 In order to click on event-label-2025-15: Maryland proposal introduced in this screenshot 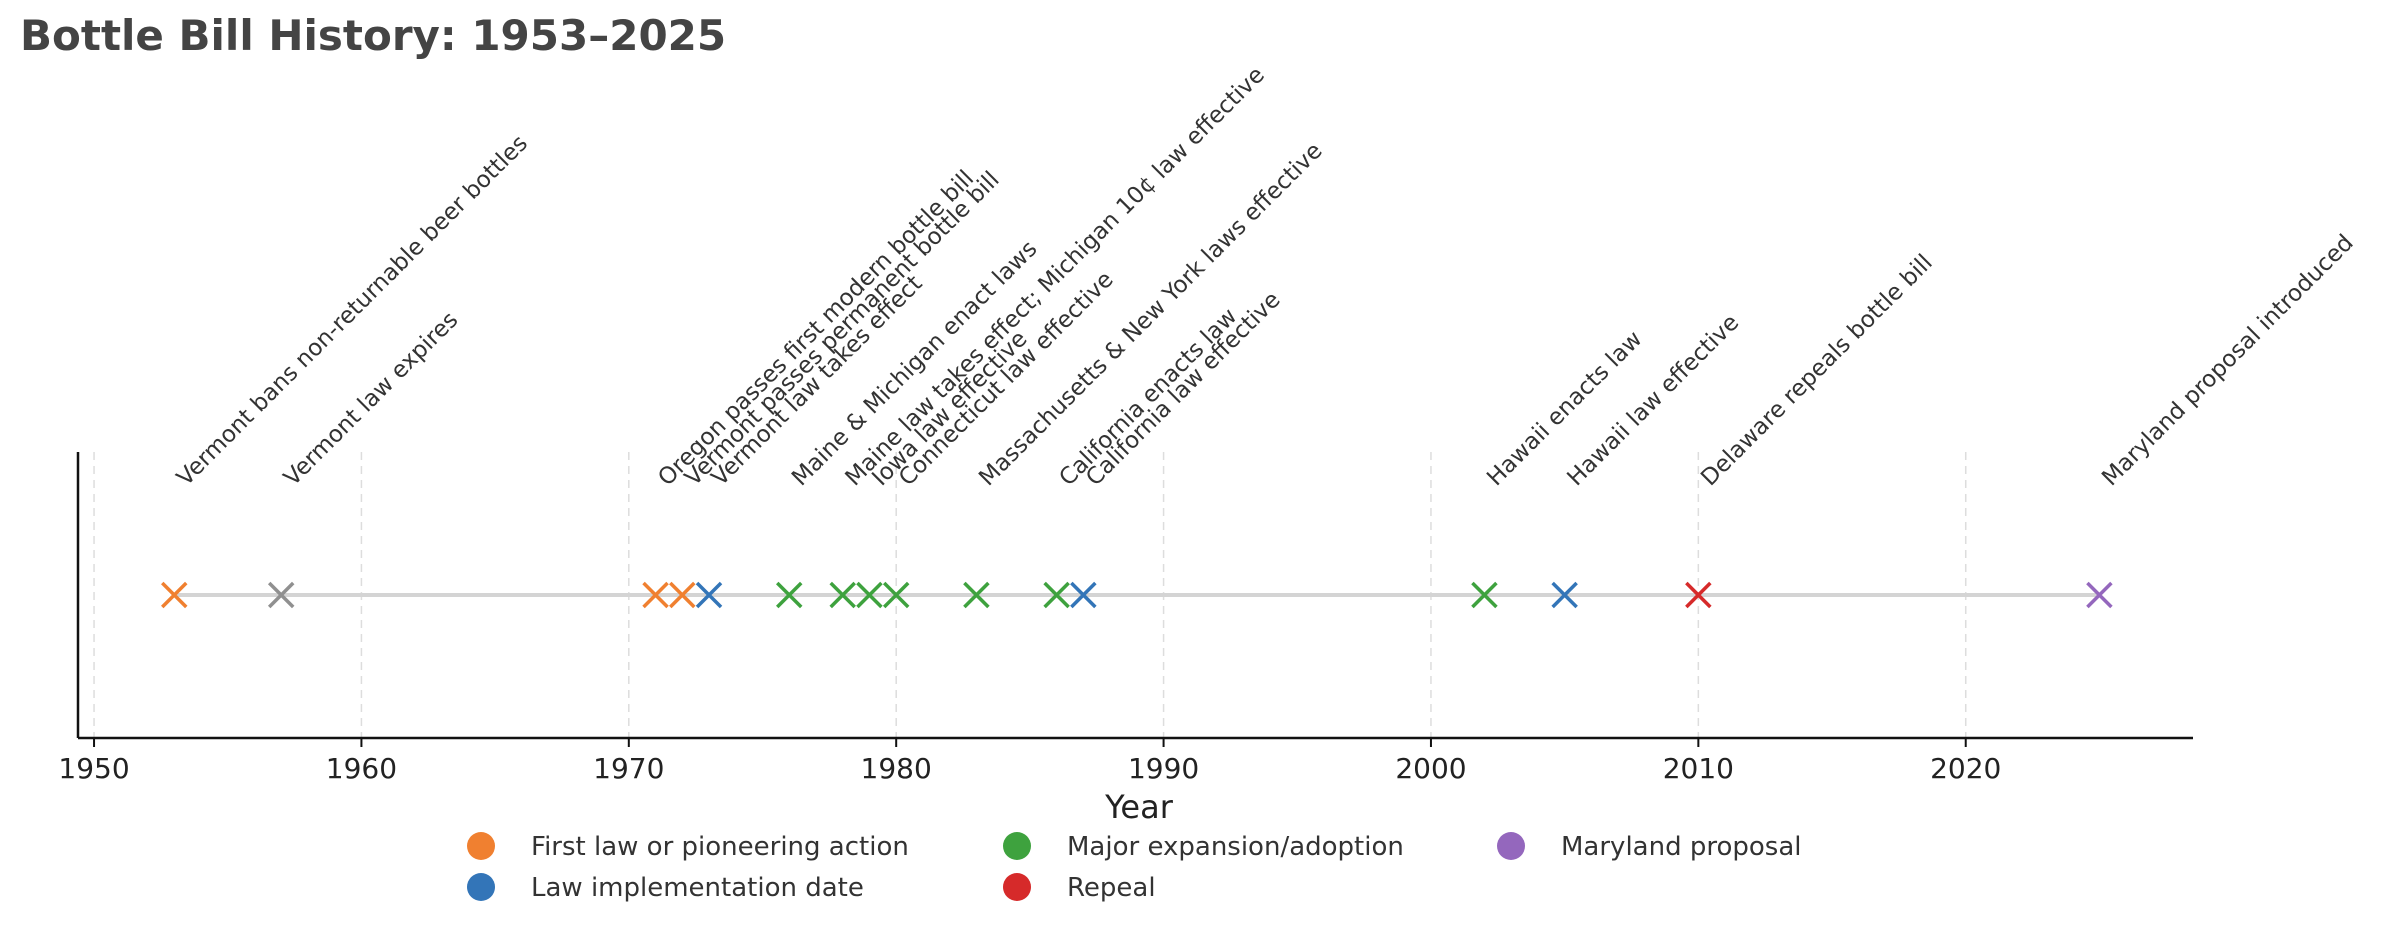, I will do `click(2227, 360)`.